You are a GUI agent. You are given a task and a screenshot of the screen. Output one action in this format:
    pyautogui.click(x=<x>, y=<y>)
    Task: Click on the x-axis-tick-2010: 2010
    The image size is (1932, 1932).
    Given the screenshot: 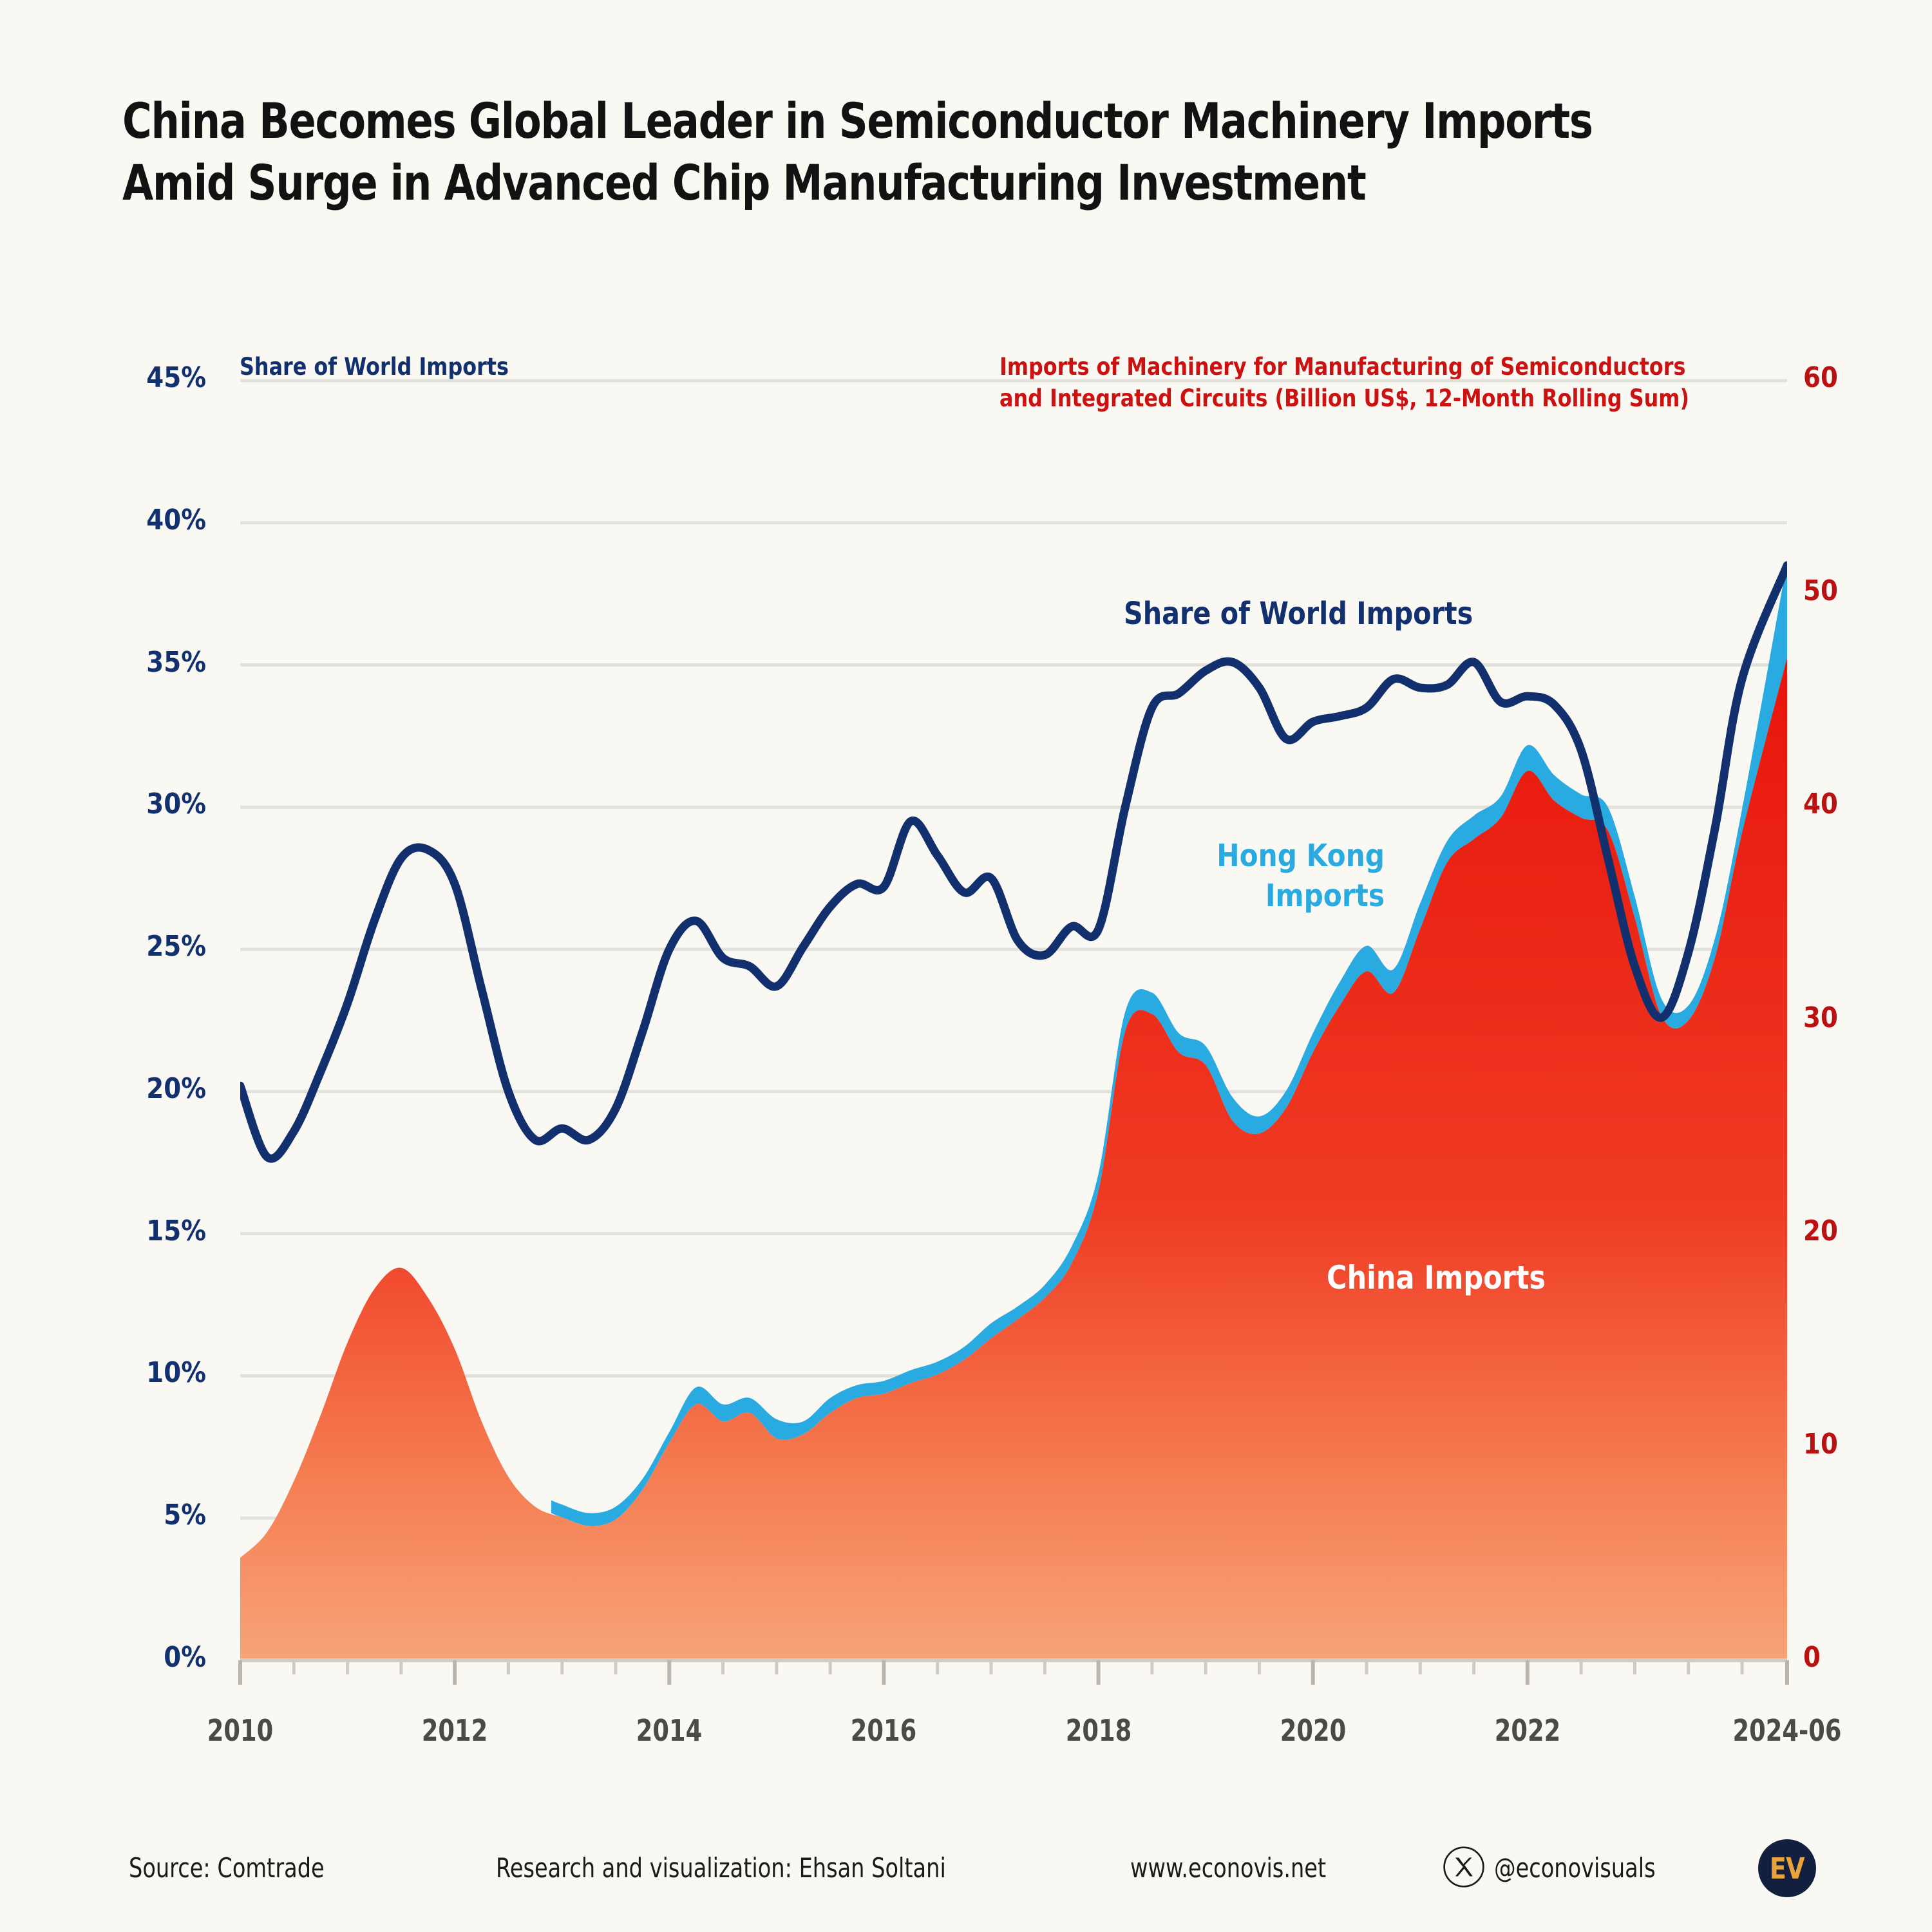 What is the action you would take?
    pyautogui.click(x=240, y=1731)
    